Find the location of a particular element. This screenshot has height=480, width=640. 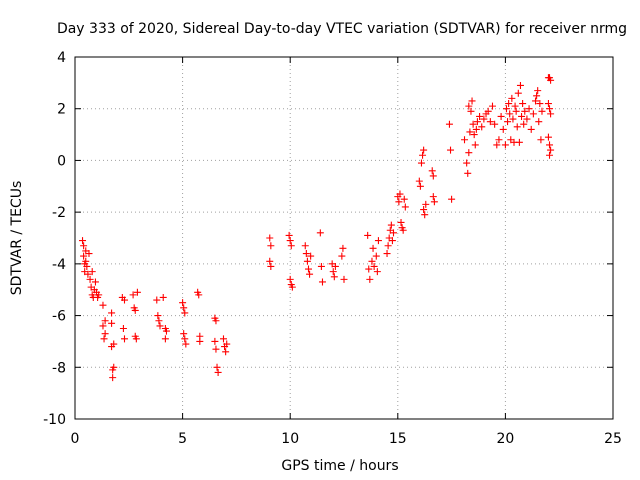

x-tick-label: 0 is located at coordinates (75, 439).